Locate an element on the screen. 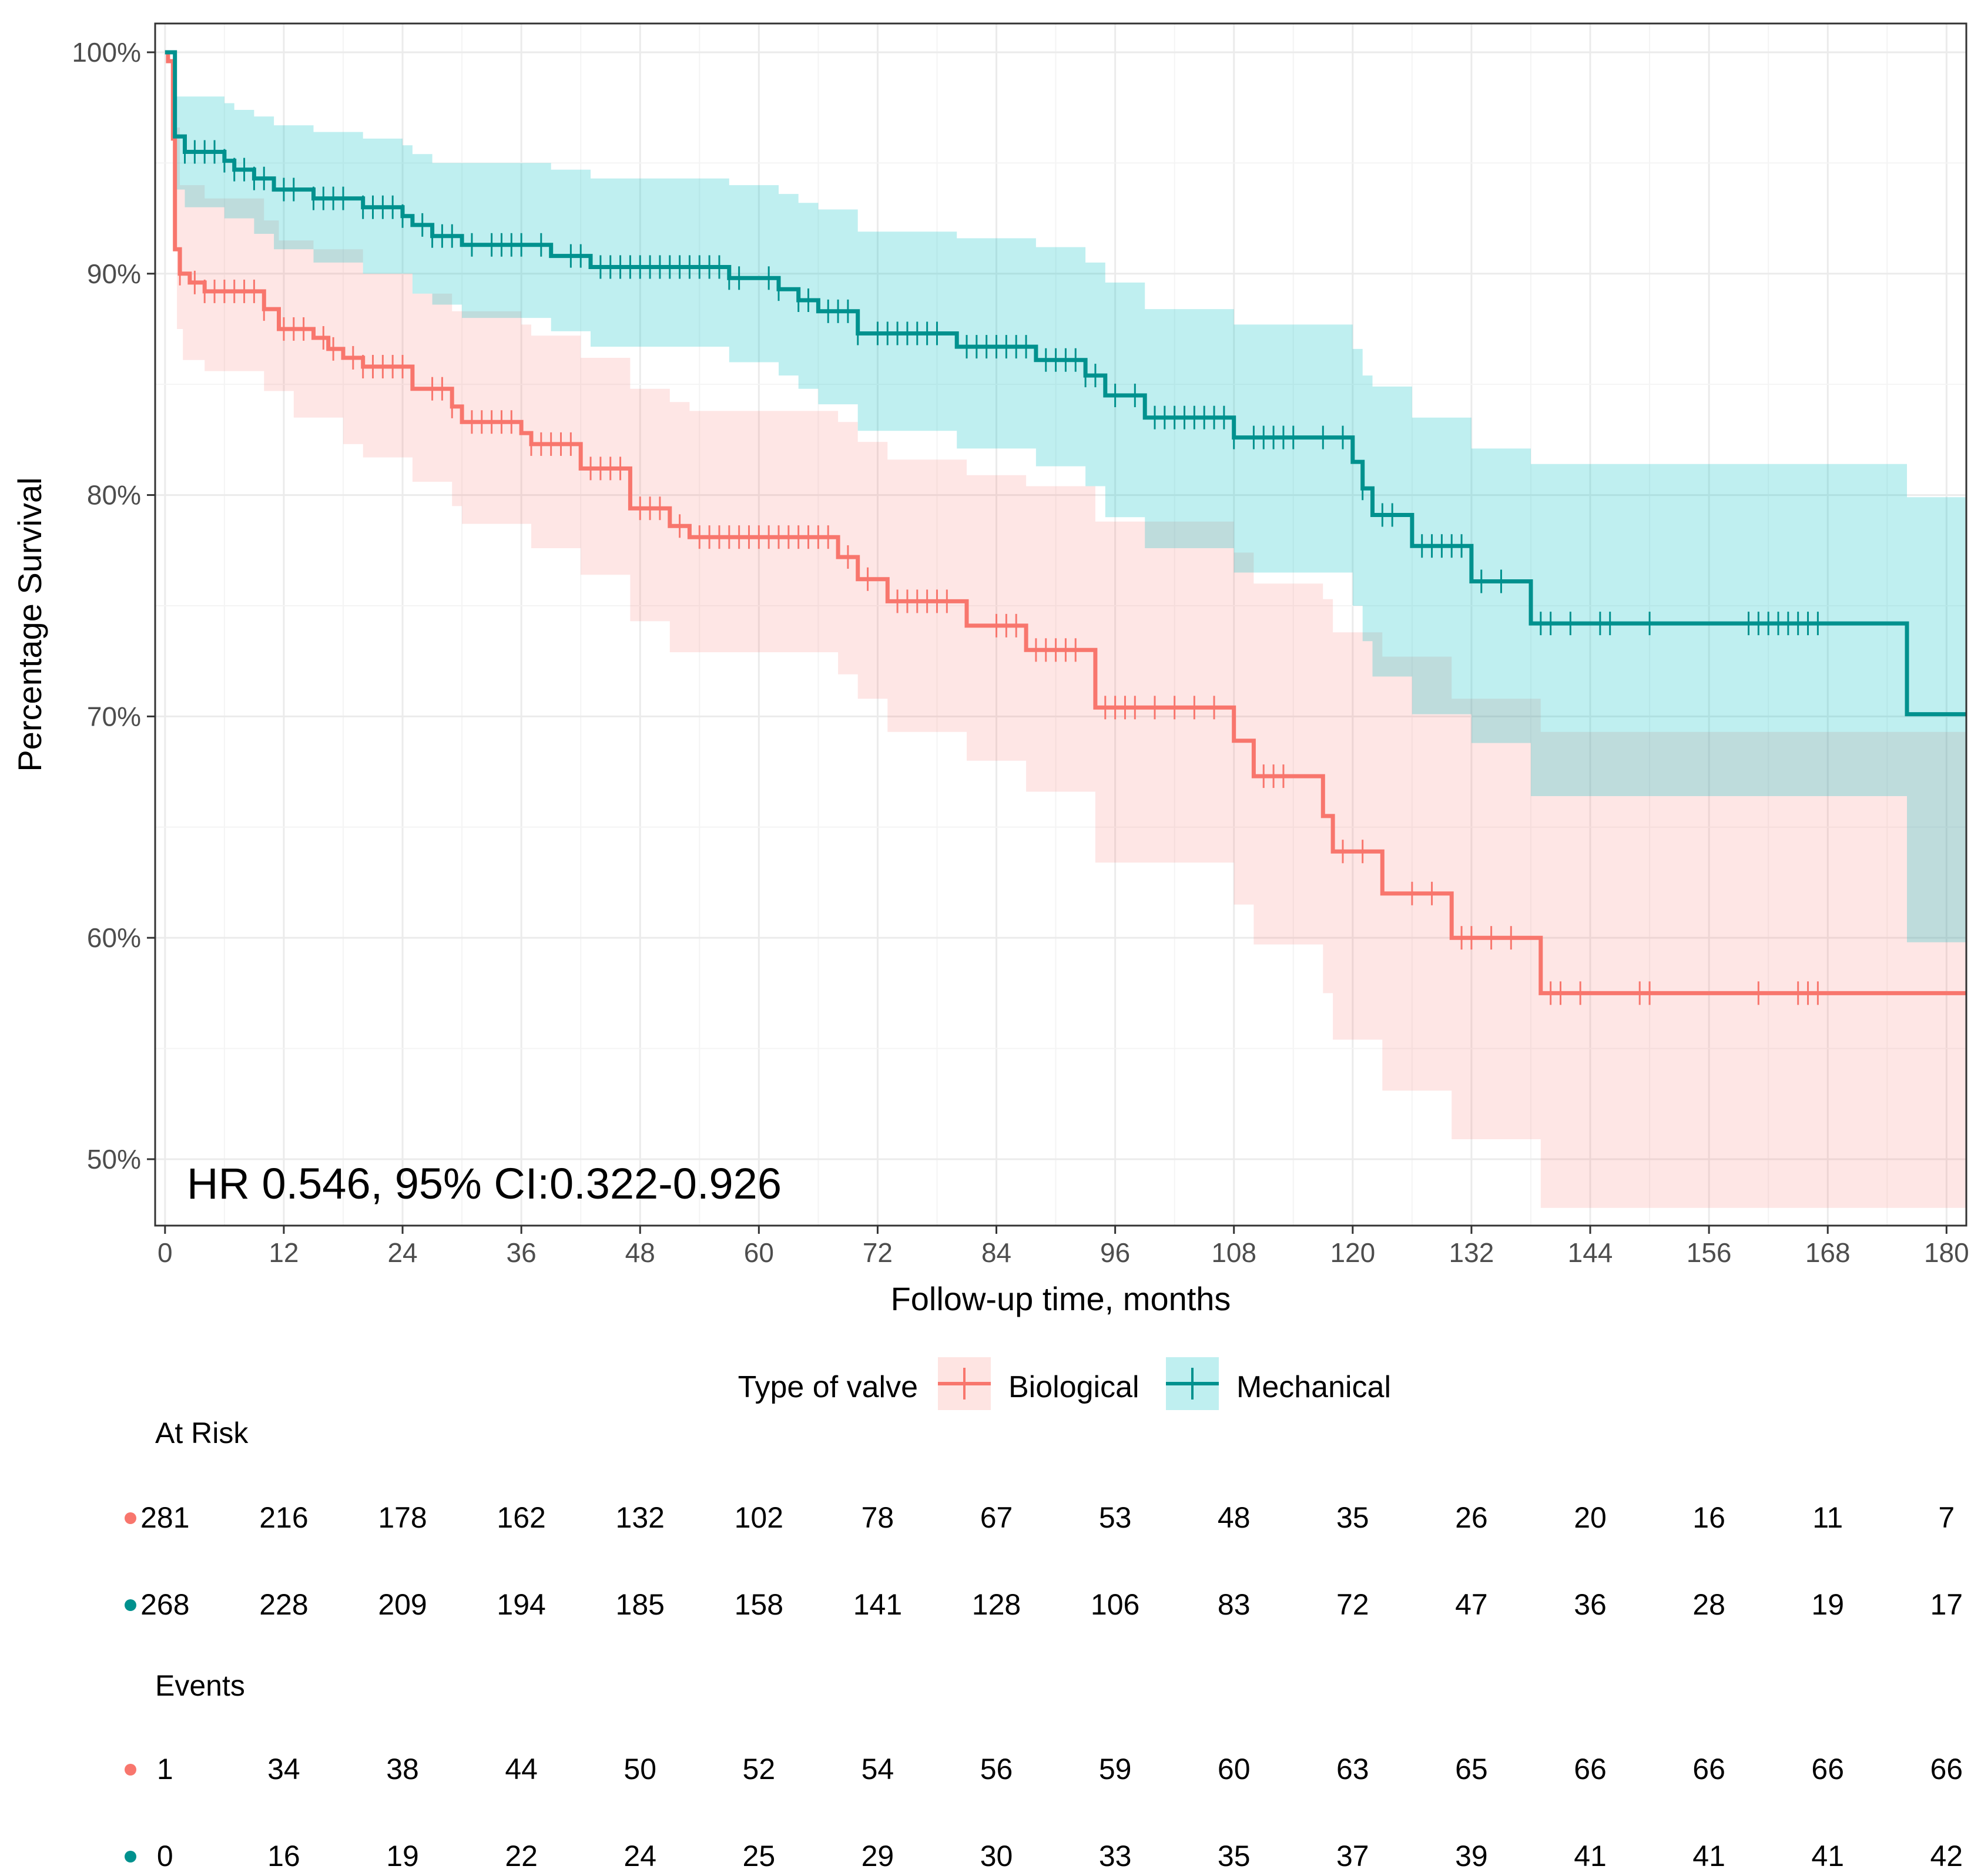 This screenshot has width=1981, height=1876. legend-title: Type of valve is located at coordinates (828, 1387).